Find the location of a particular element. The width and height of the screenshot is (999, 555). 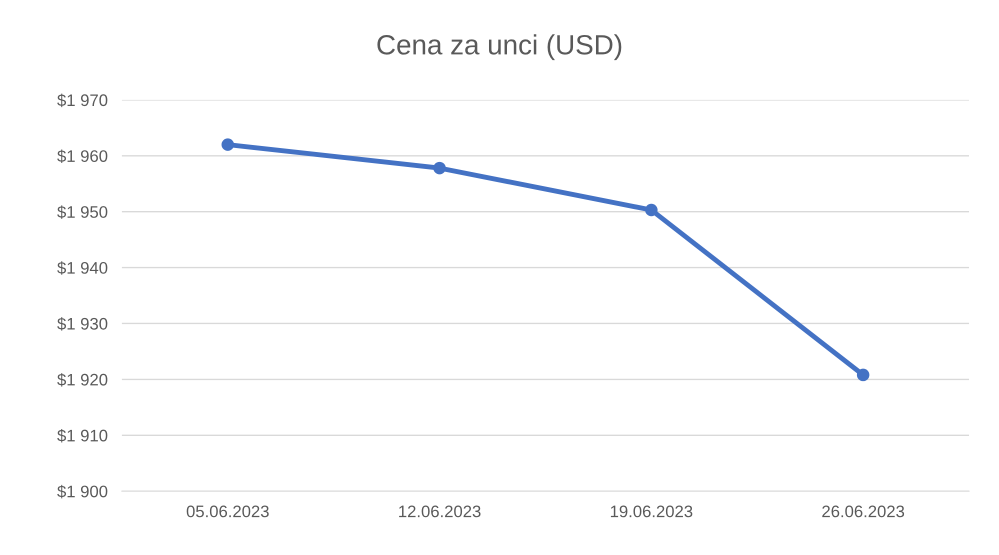

chart-title: Cena za unci (USD) is located at coordinates (499, 47).